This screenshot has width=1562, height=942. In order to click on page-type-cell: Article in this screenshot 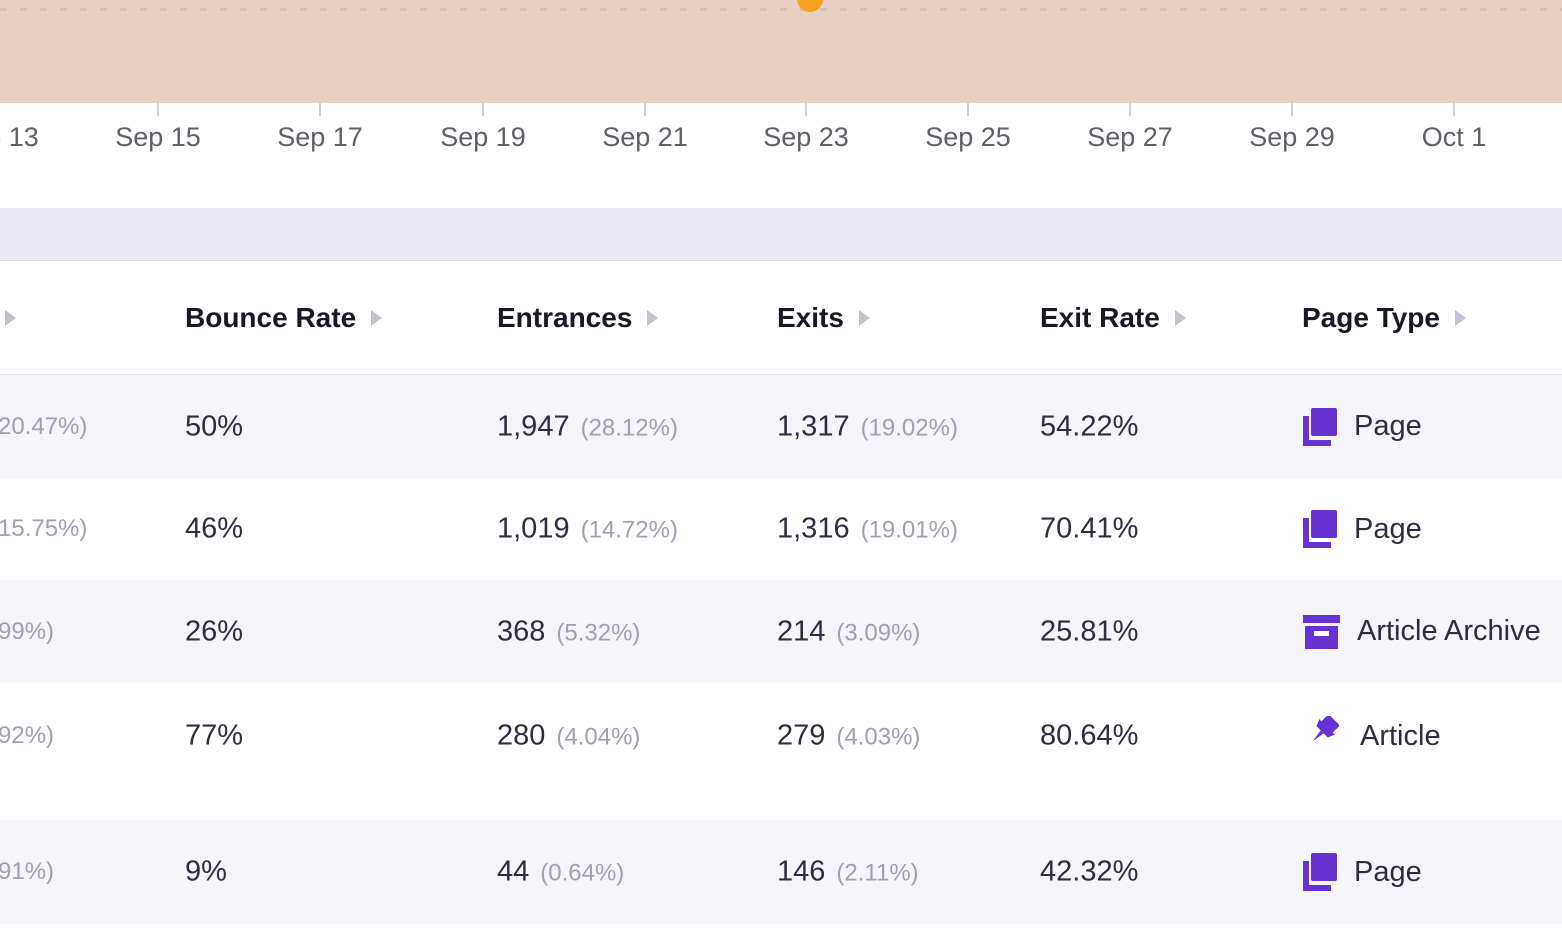, I will do `click(1372, 736)`.